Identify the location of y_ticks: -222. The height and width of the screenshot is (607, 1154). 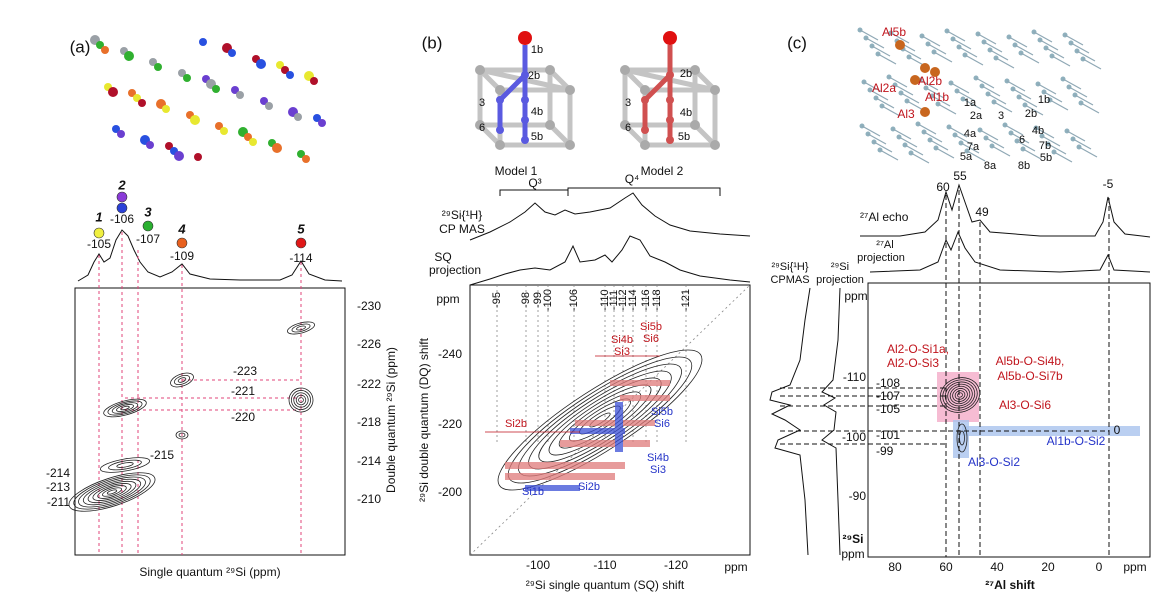
(369, 384).